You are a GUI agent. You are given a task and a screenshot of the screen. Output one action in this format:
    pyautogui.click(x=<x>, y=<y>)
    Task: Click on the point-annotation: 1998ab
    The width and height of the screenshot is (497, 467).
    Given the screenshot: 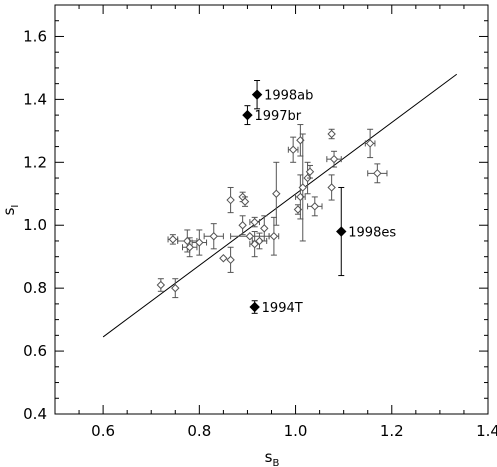 What is the action you would take?
    pyautogui.click(x=288, y=96)
    